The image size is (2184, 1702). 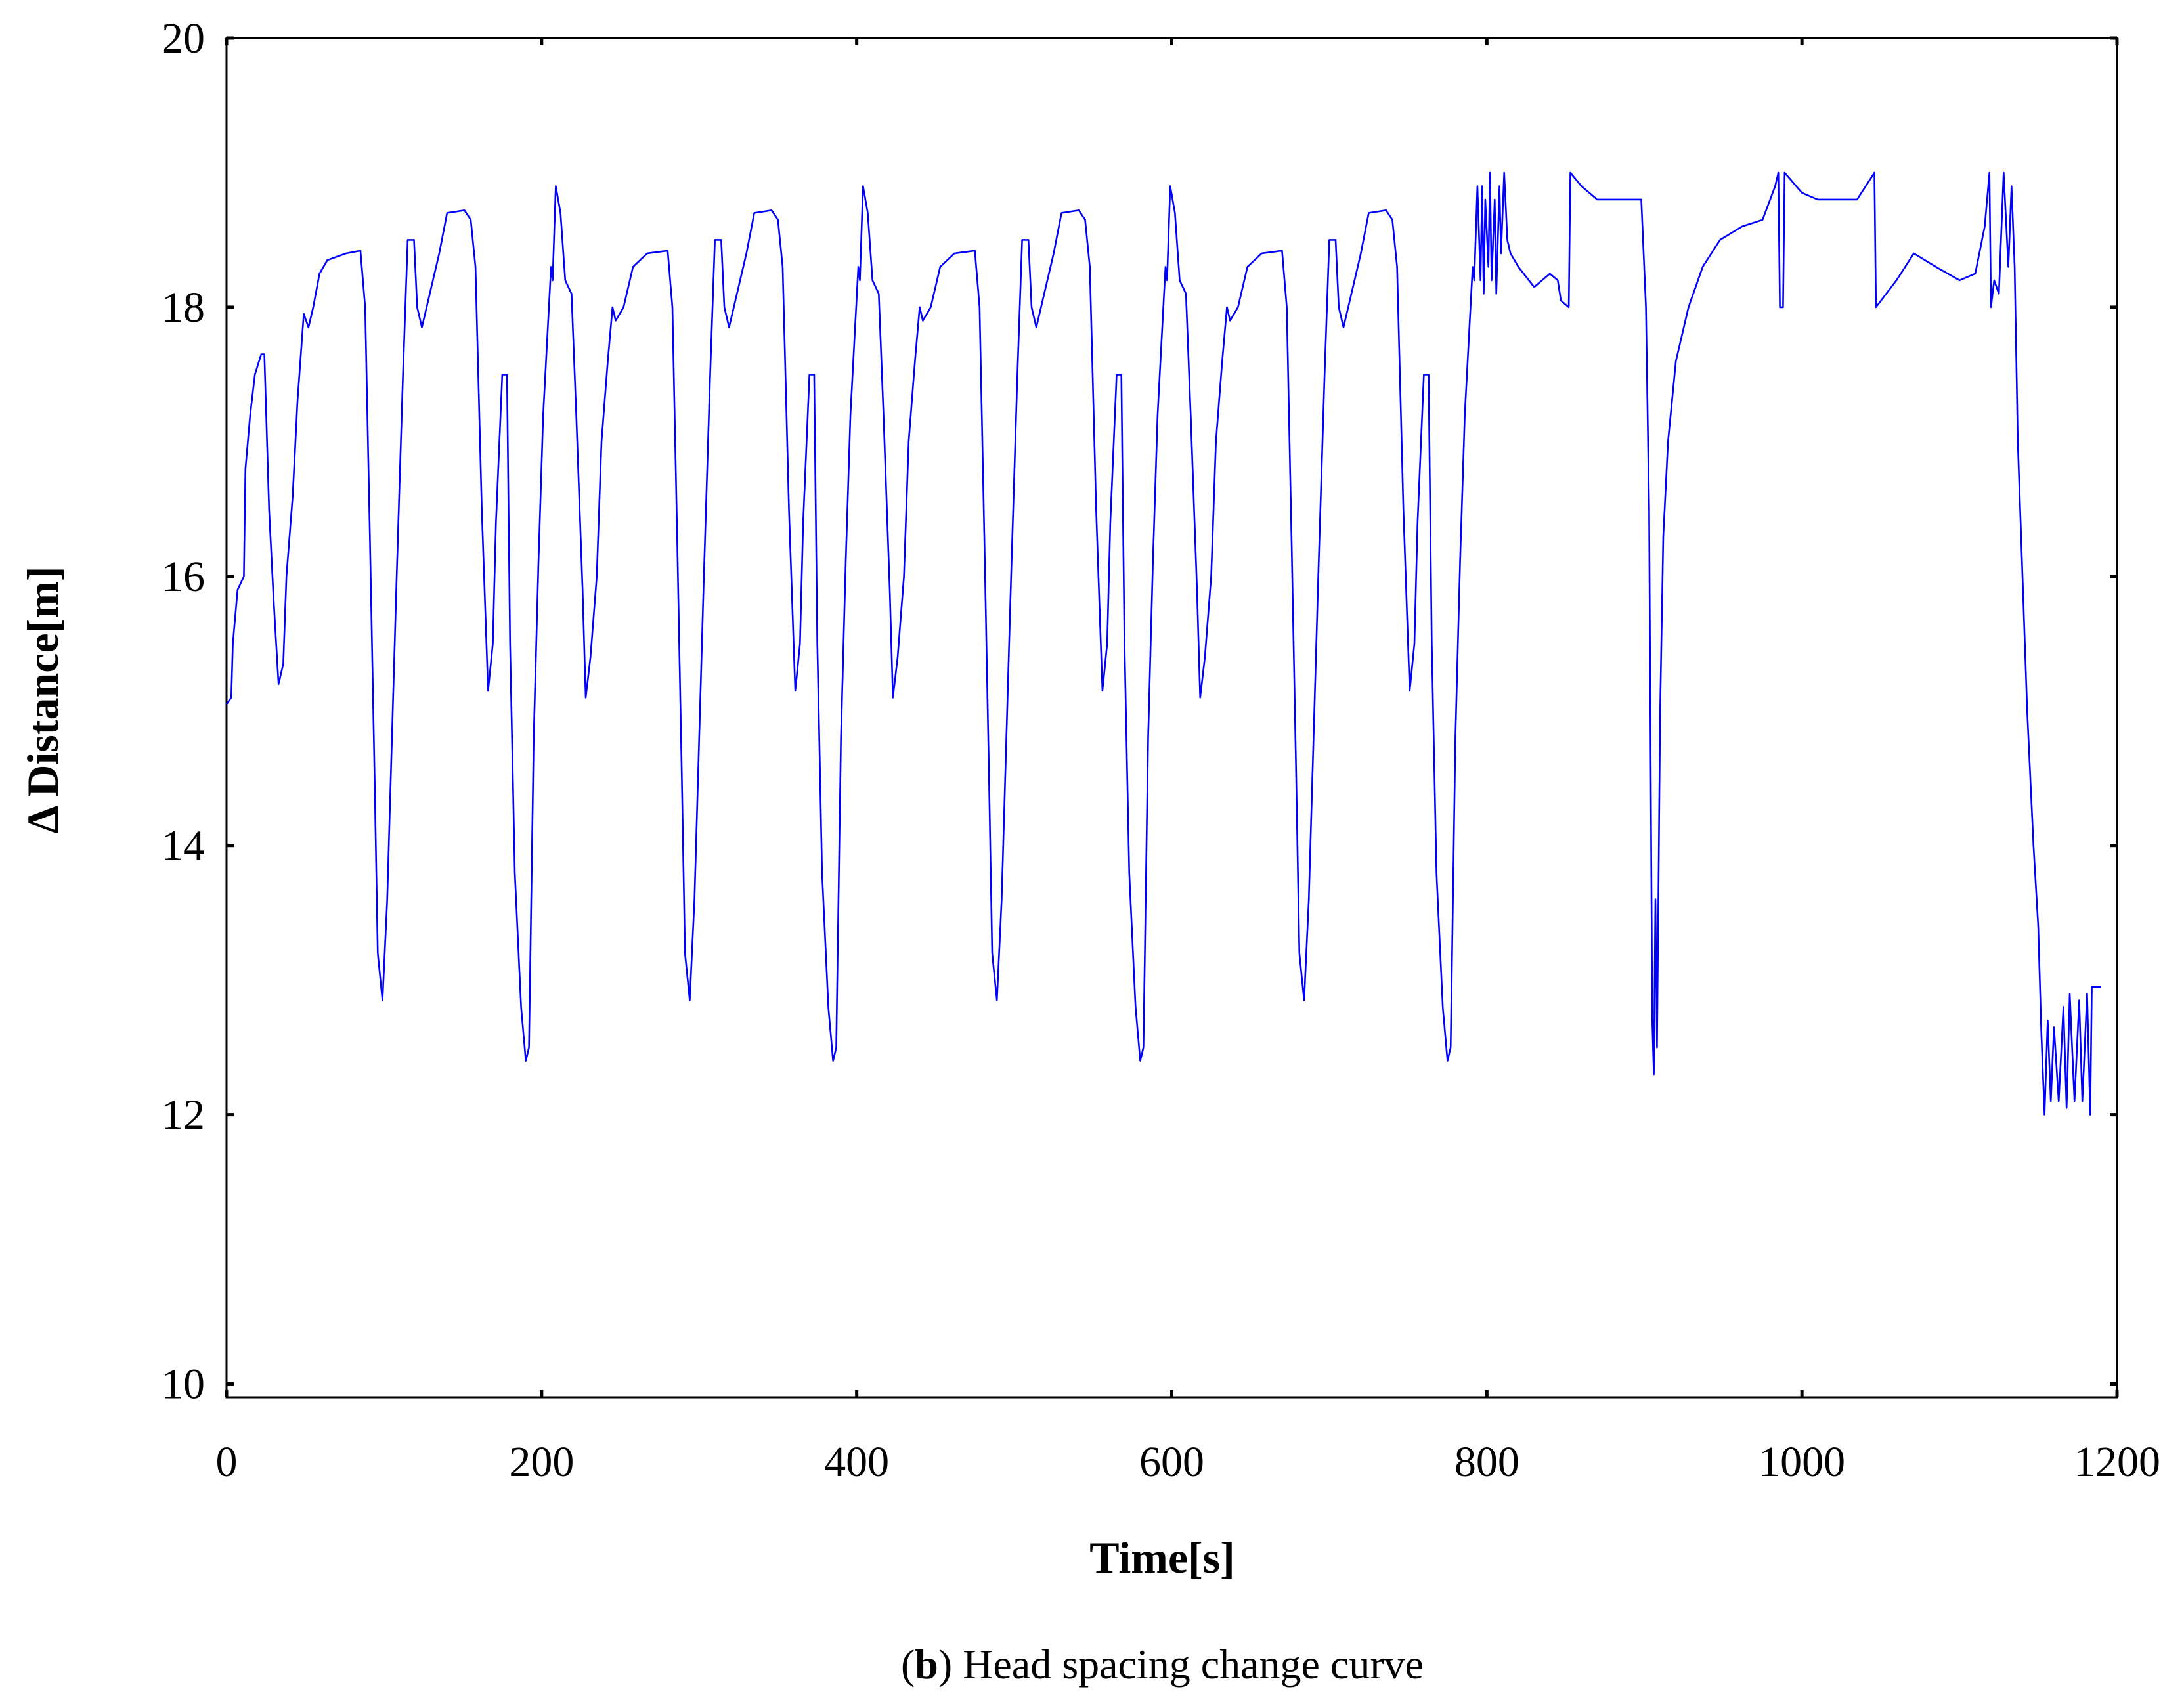 What do you see at coordinates (1181, 1664) in the screenshot?
I see `caption-text: ) Head spacing change curve` at bounding box center [1181, 1664].